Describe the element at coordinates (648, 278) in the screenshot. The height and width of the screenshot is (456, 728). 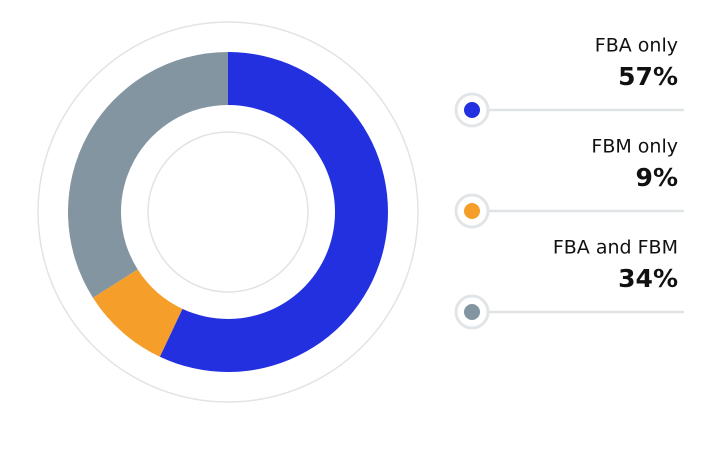
I see `value-label: 34%` at that location.